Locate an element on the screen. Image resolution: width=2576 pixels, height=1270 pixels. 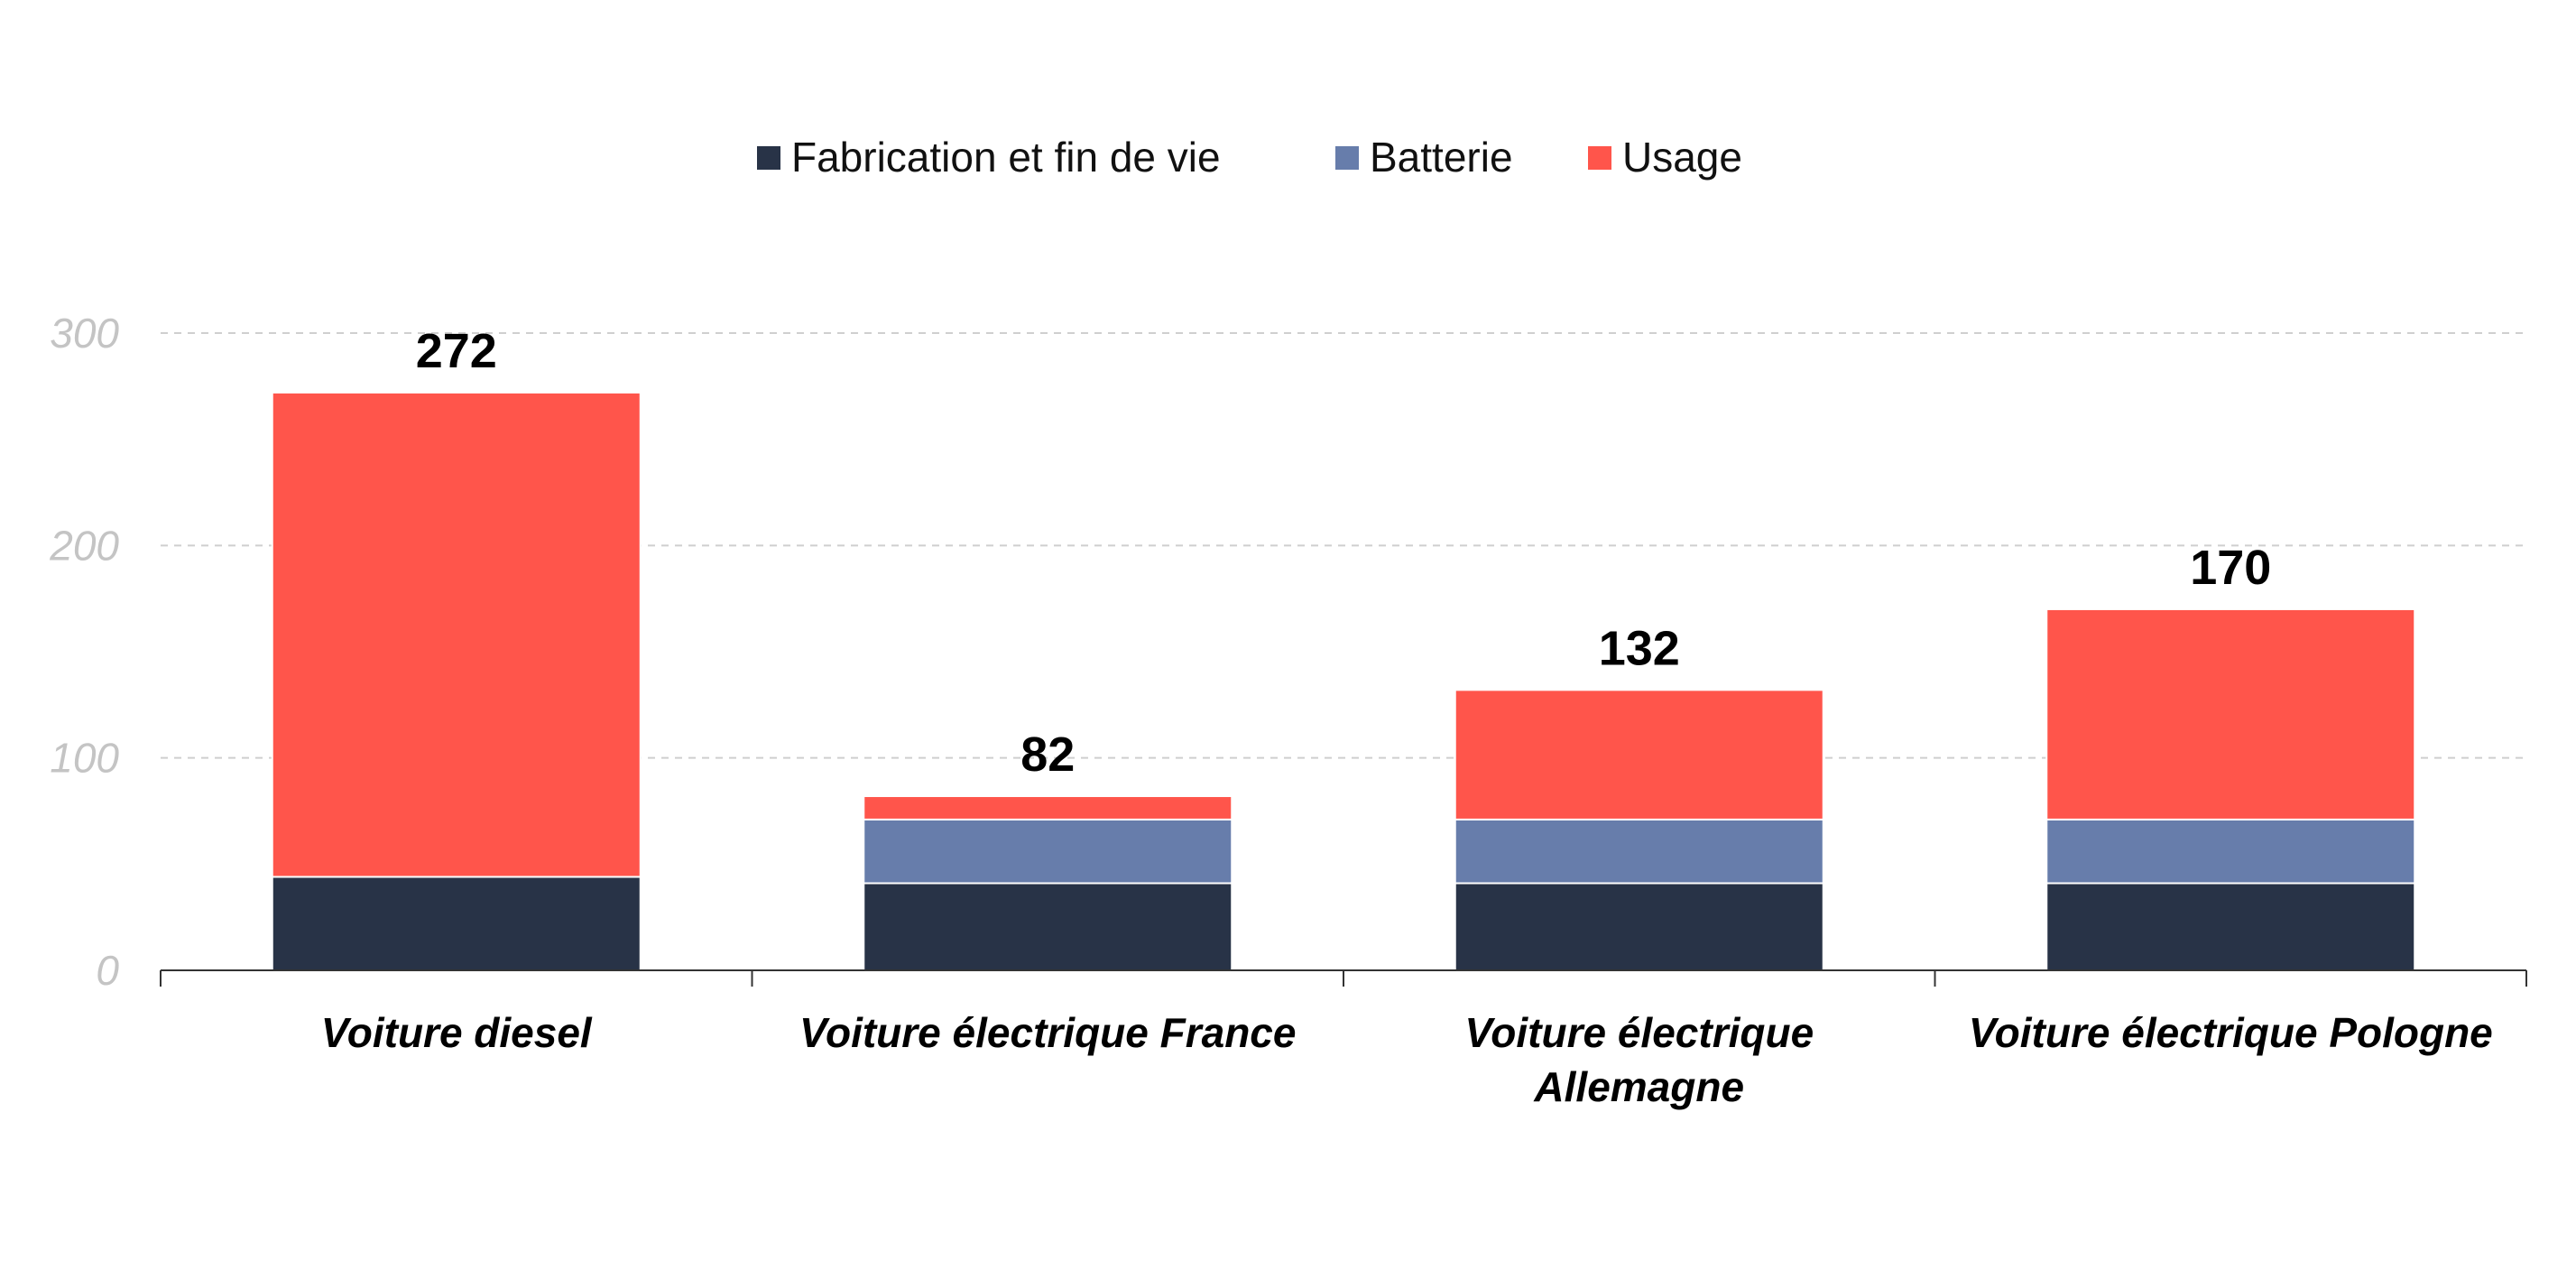
legend-label-batterie: Batterie is located at coordinates (1441, 157).